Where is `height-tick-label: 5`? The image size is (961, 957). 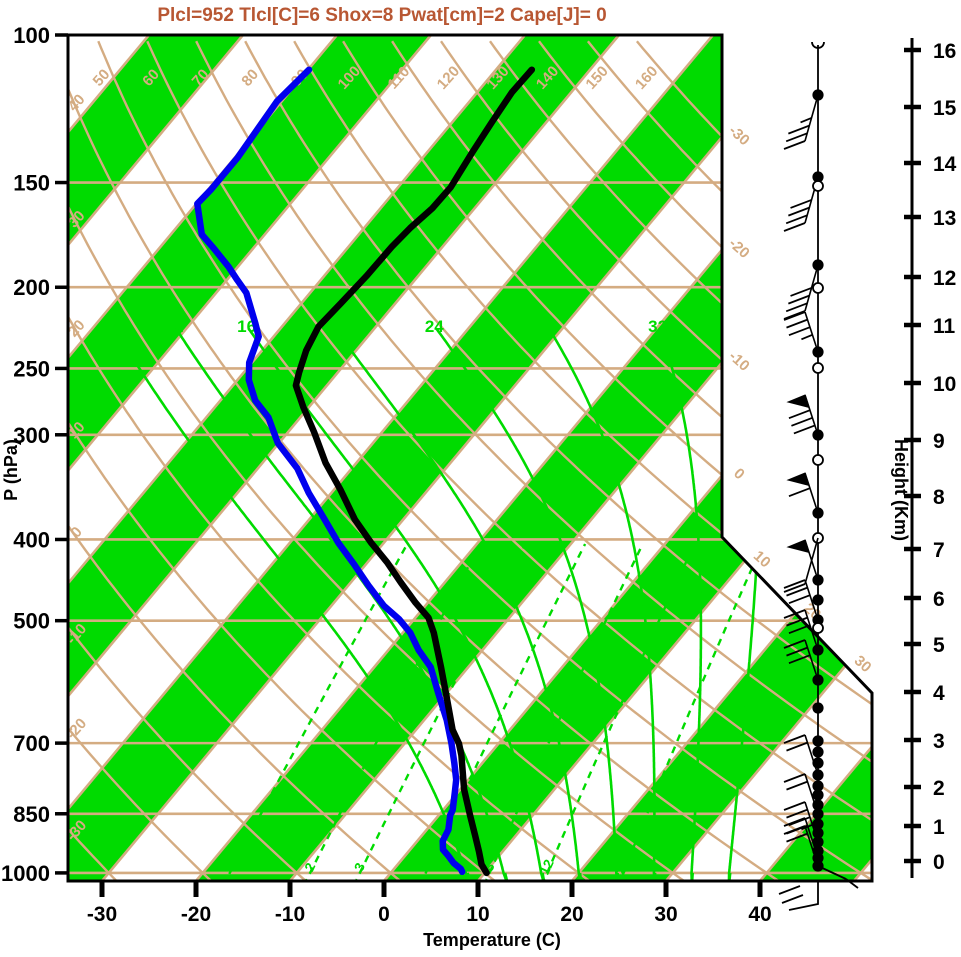 height-tick-label: 5 is located at coordinates (939, 645).